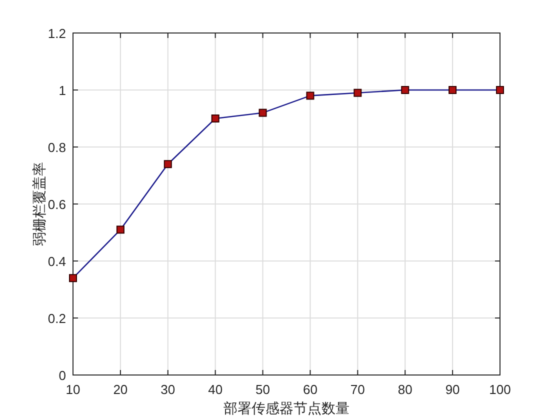 Image resolution: width=560 pixels, height=420 pixels. Describe the element at coordinates (57, 261) in the screenshot. I see `y-tick-label: 0.4` at that location.